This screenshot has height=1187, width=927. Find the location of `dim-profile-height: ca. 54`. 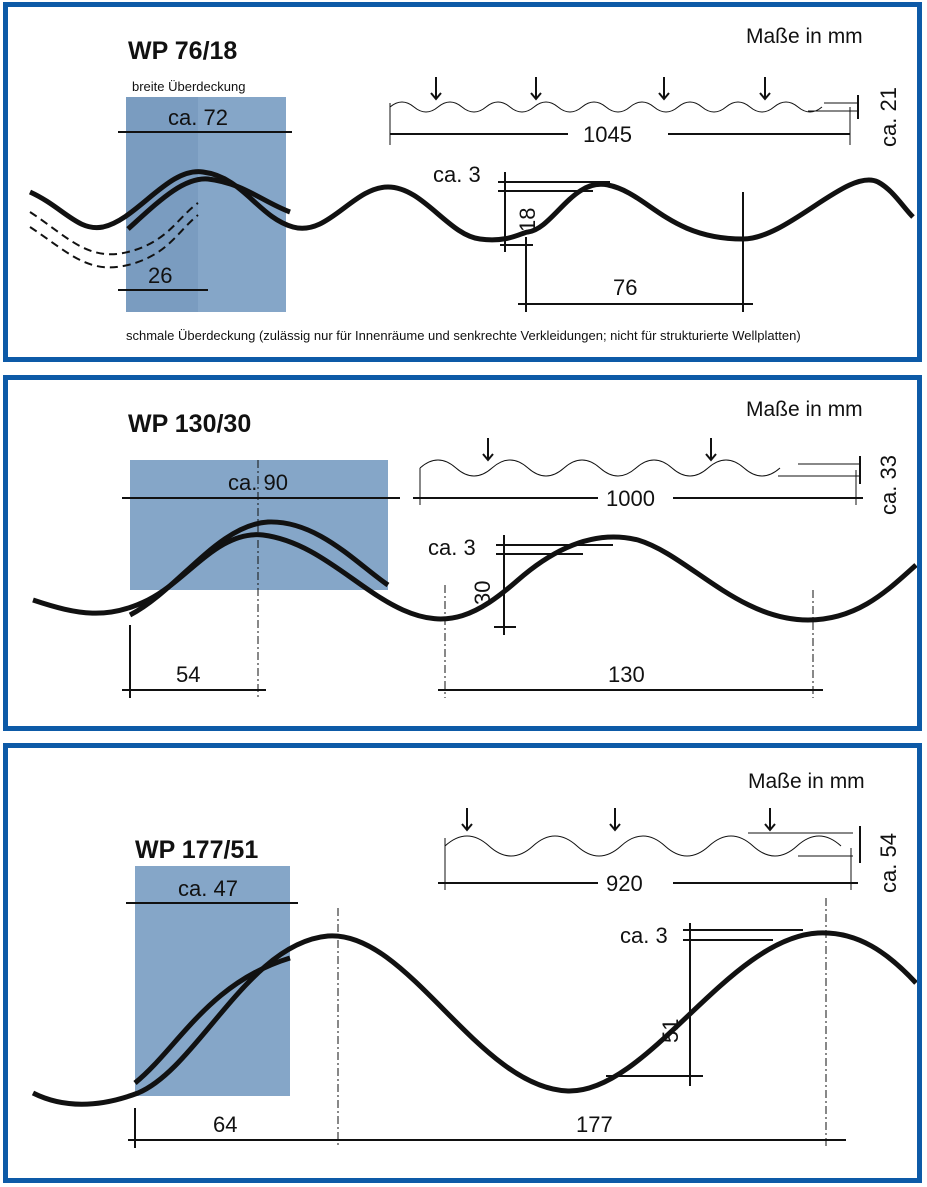

dim-profile-height: ca. 54 is located at coordinates (888, 863).